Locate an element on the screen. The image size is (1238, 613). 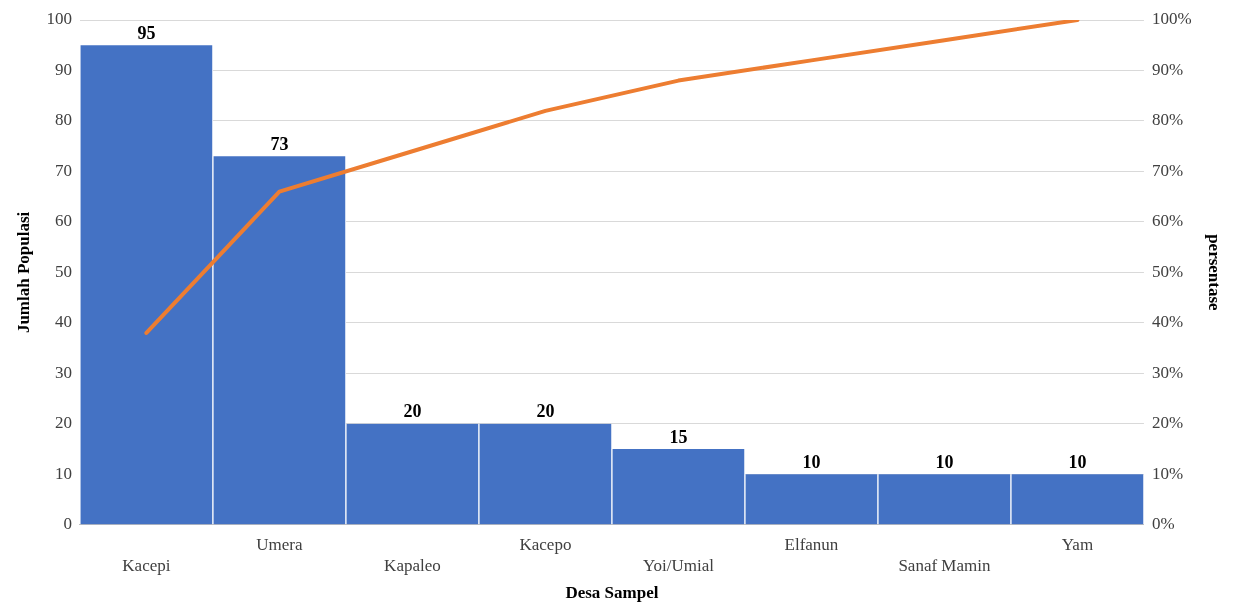
x-tick-label: Elfanun is located at coordinates (811, 545).